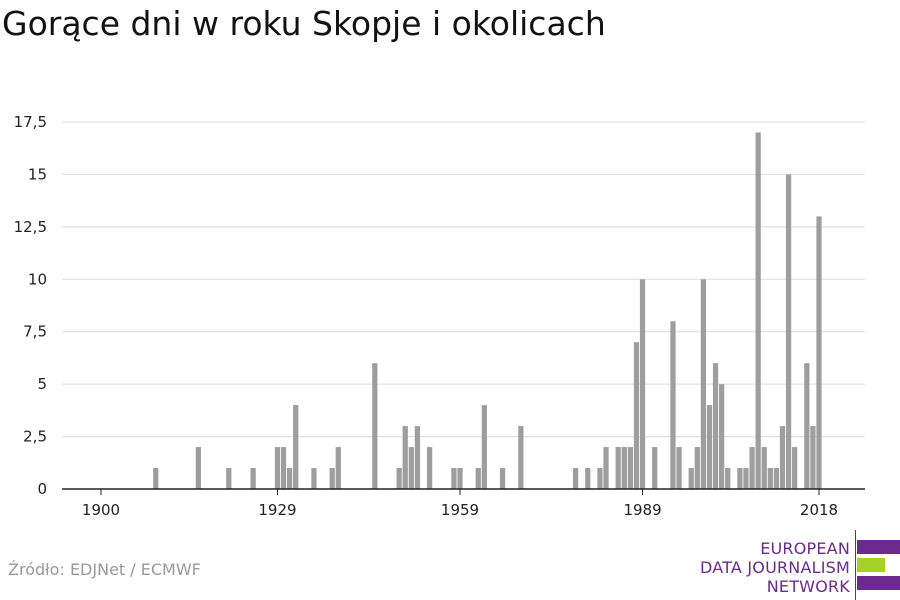 This screenshot has width=900, height=600. Describe the element at coordinates (878, 583) in the screenshot. I see `logo-bar-bottom` at that location.